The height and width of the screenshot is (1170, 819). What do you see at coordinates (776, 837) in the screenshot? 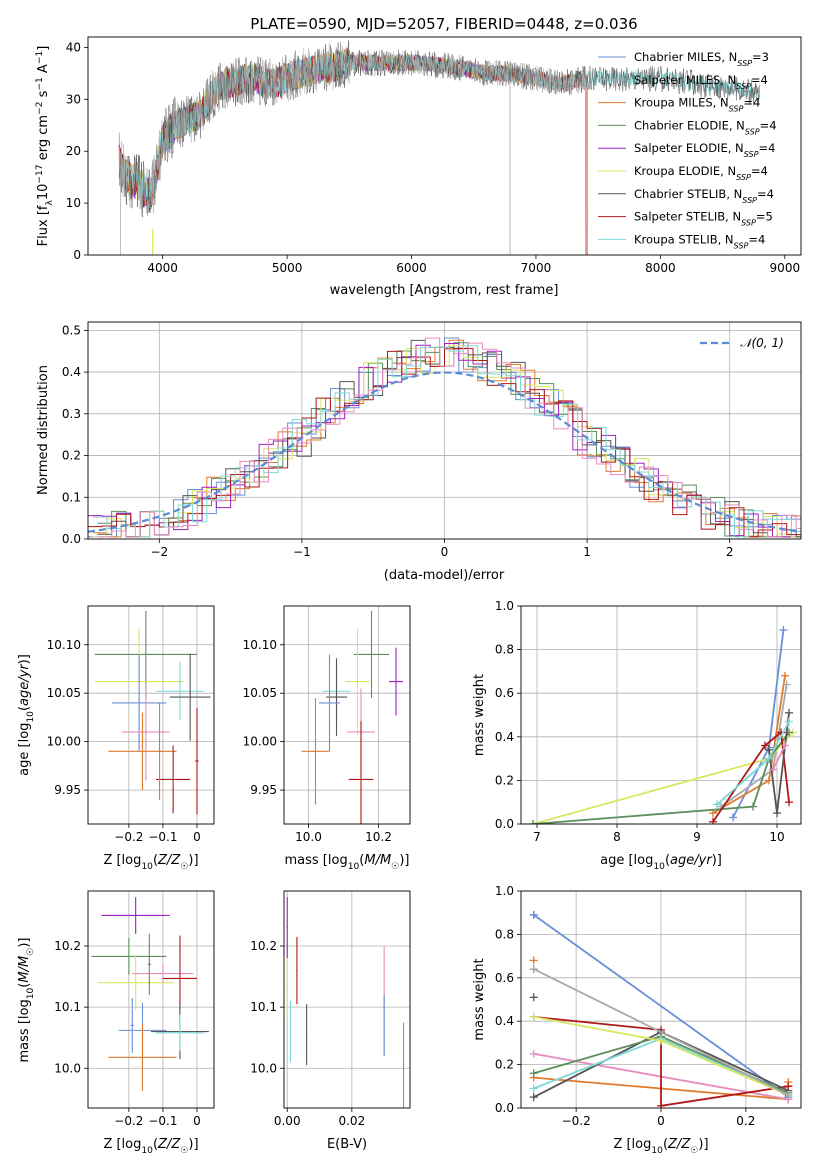
I see `x-tick-label: 10` at bounding box center [776, 837].